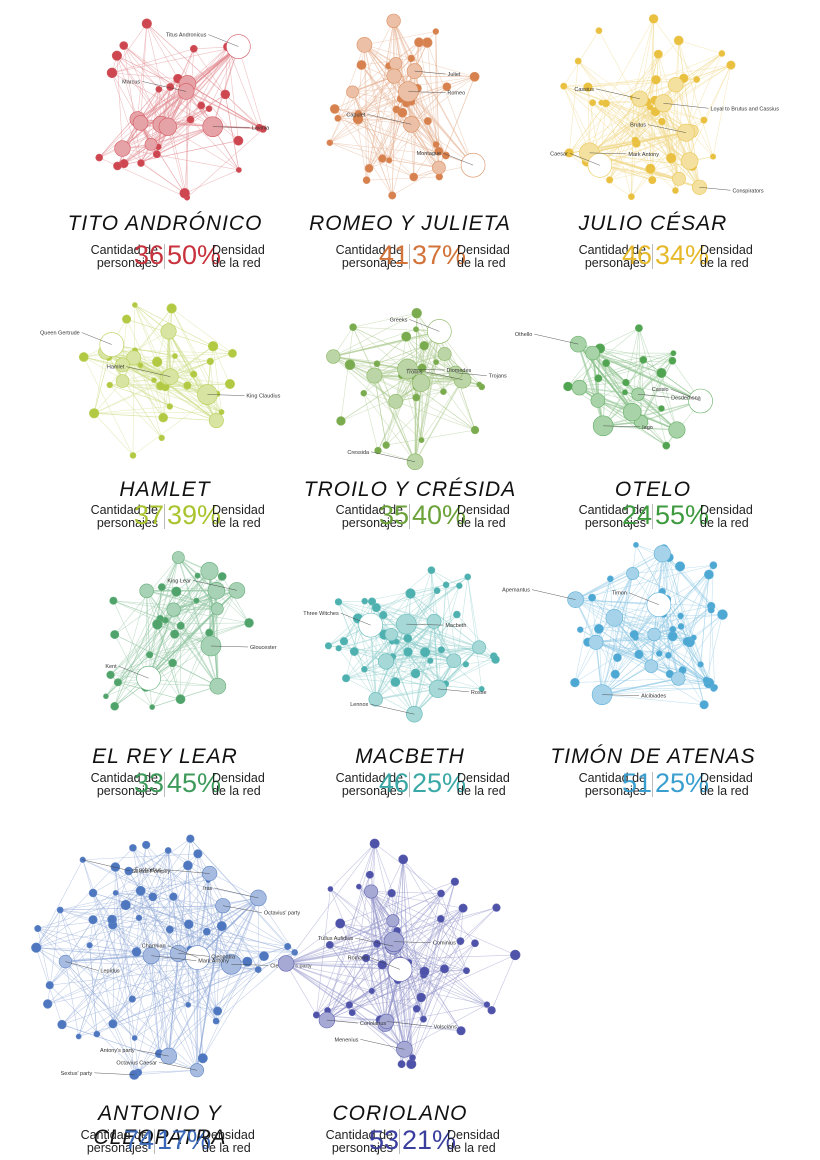  I want to click on network-density: 17%, so click(184, 1140).